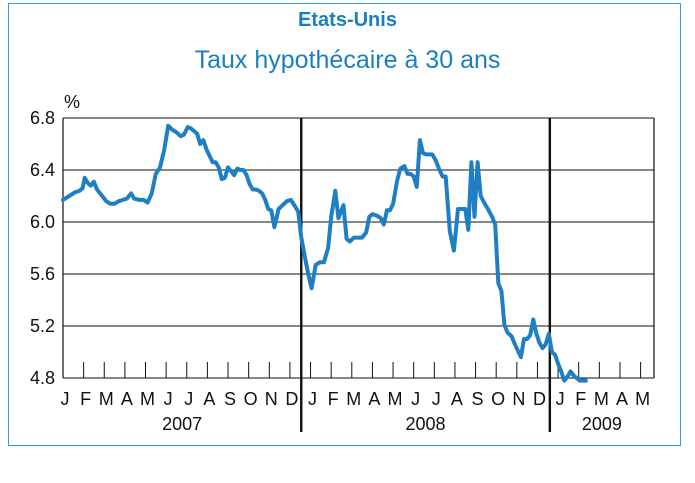 The image size is (695, 483). Describe the element at coordinates (72, 102) in the screenshot. I see `y-unit-label: %` at that location.